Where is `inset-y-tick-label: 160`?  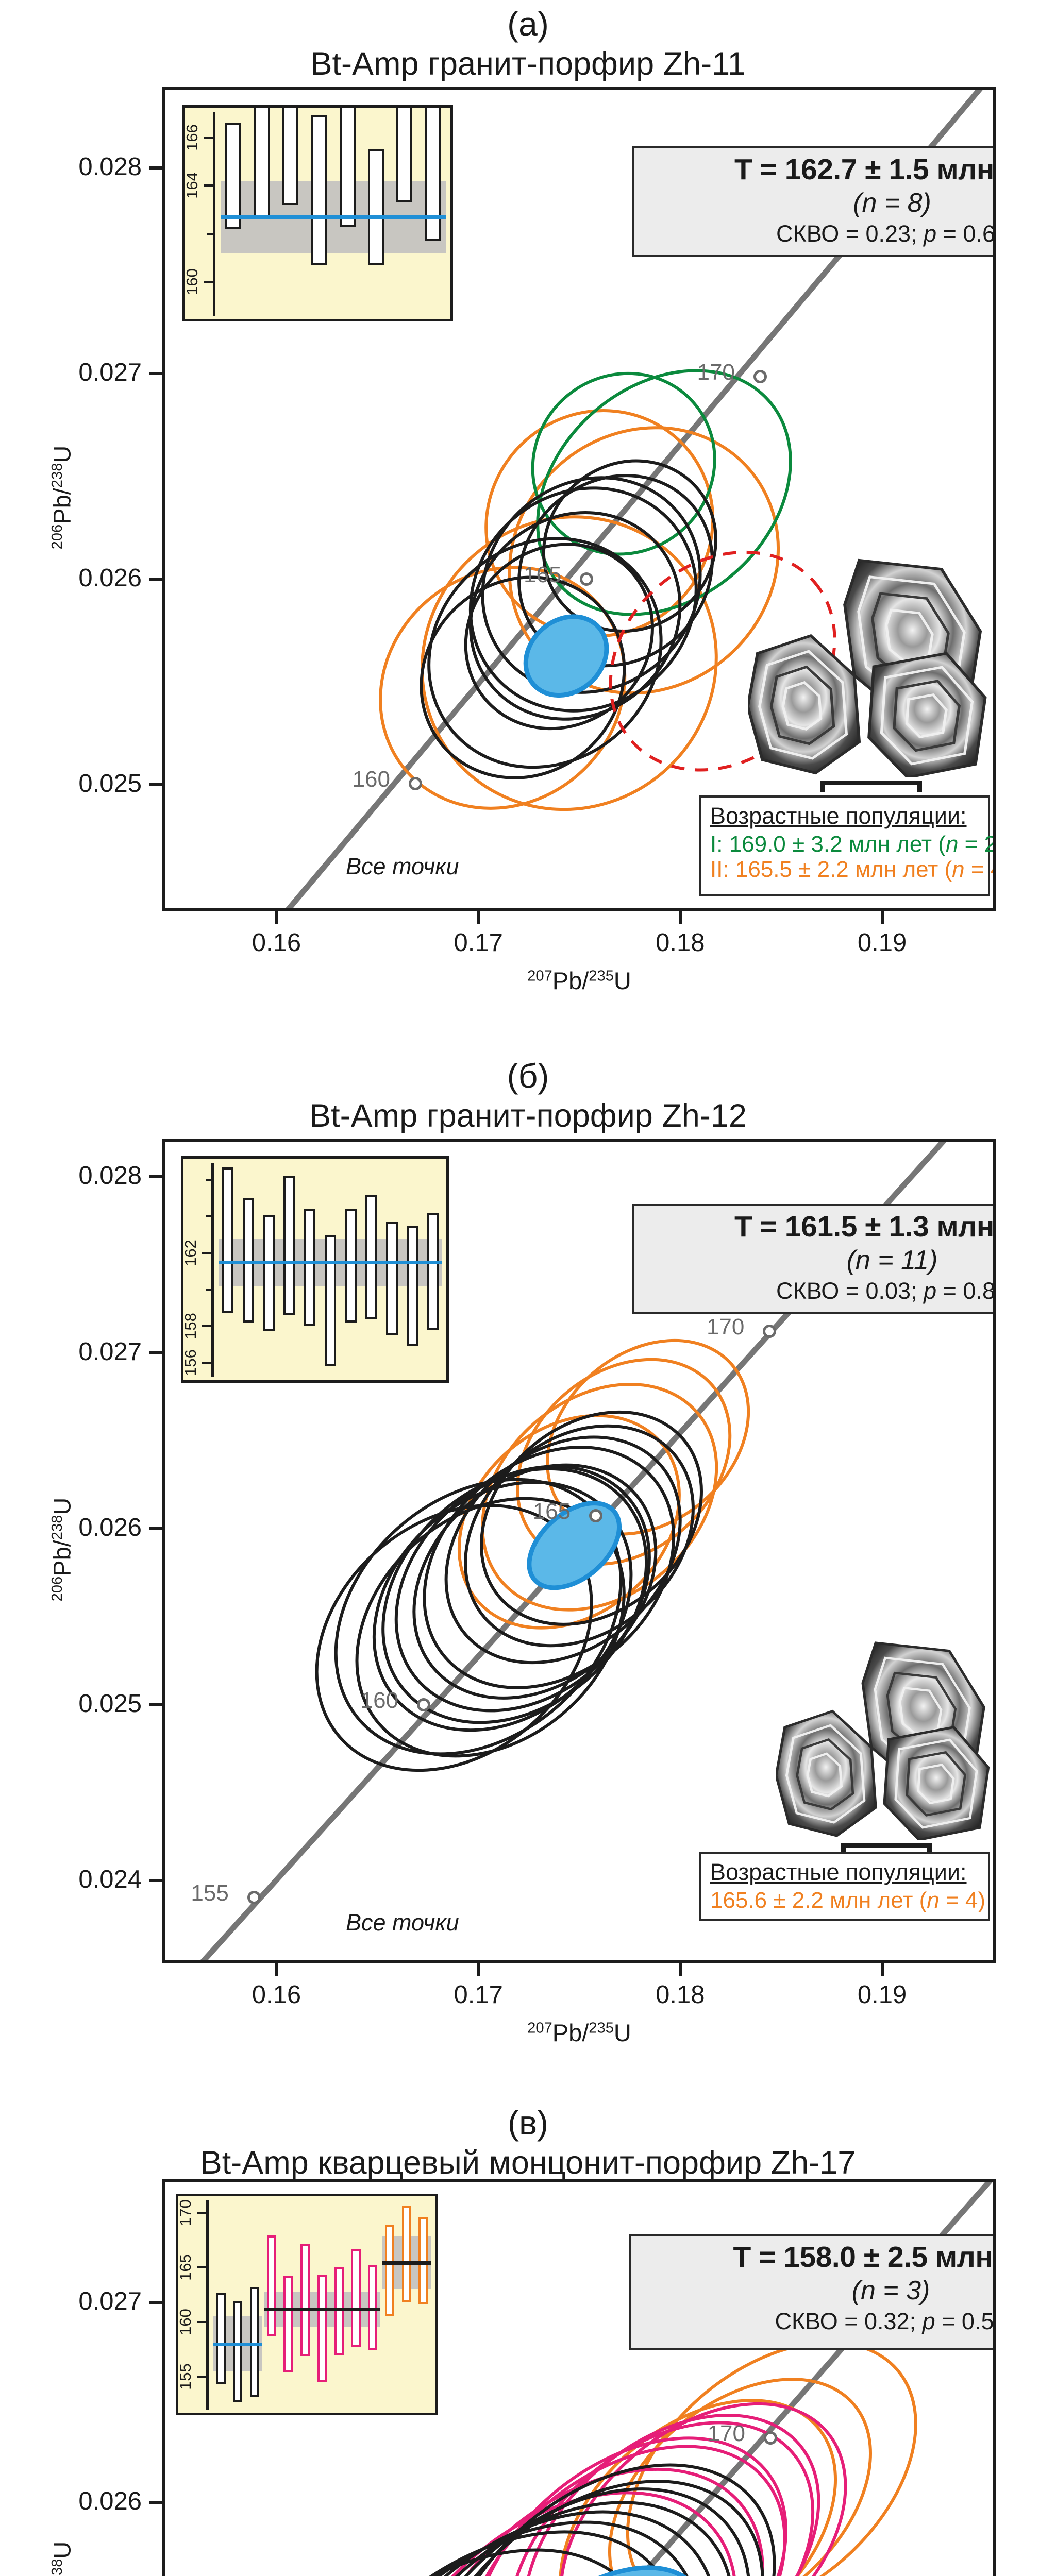
inset-y-tick-label: 160 is located at coordinates (192, 282).